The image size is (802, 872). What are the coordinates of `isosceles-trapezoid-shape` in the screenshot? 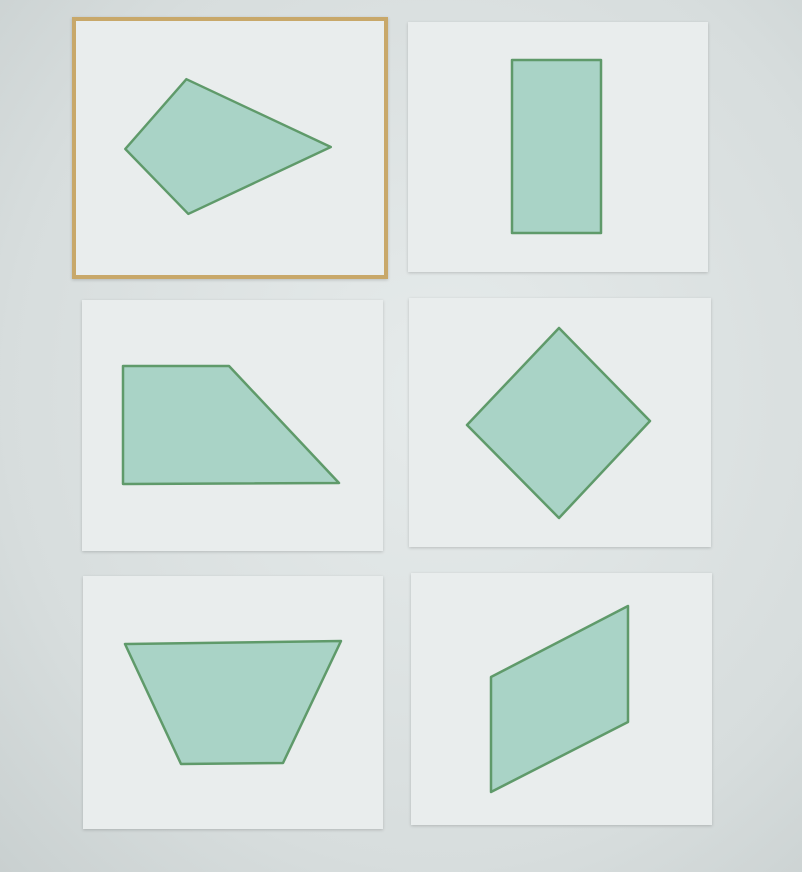 It's located at (233, 702).